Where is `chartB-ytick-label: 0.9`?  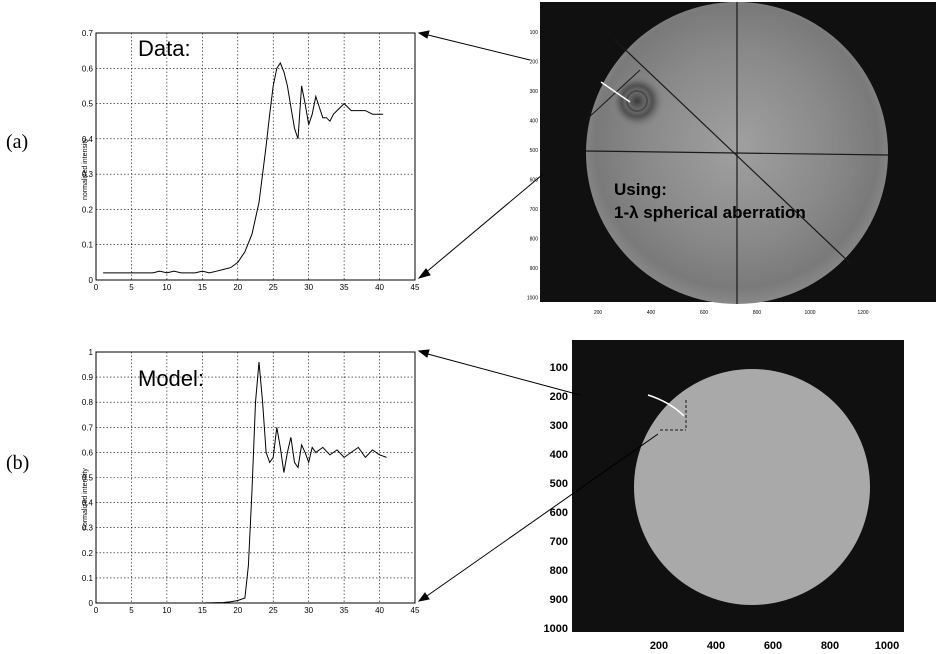
chartB-ytick-label: 0.9 is located at coordinates (88, 377).